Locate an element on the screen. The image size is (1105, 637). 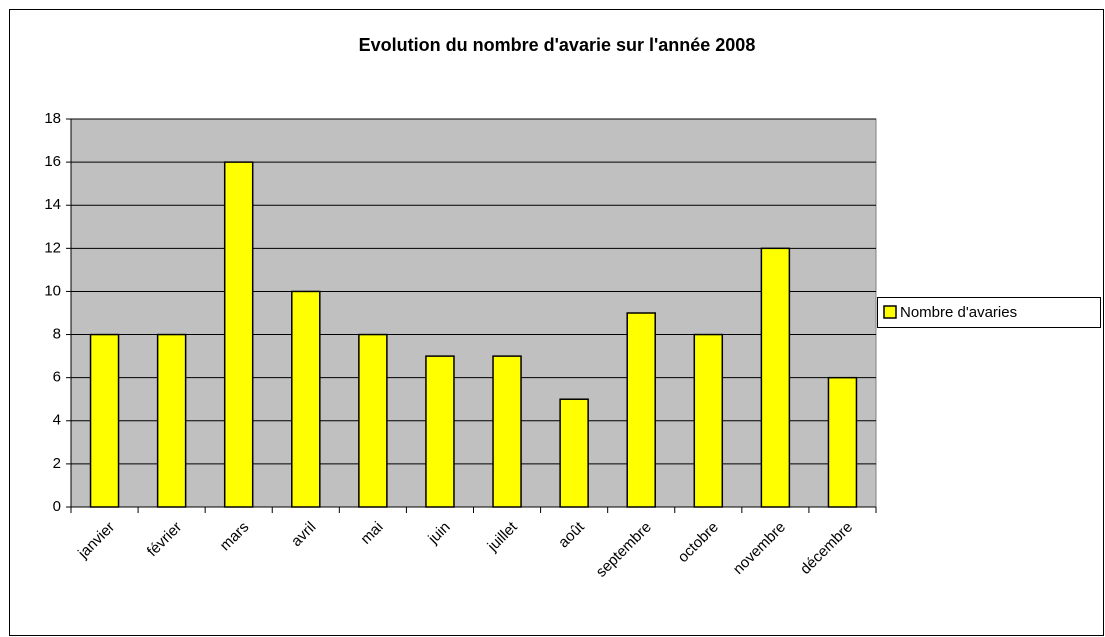
y-tick-label: 16 is located at coordinates (52, 161).